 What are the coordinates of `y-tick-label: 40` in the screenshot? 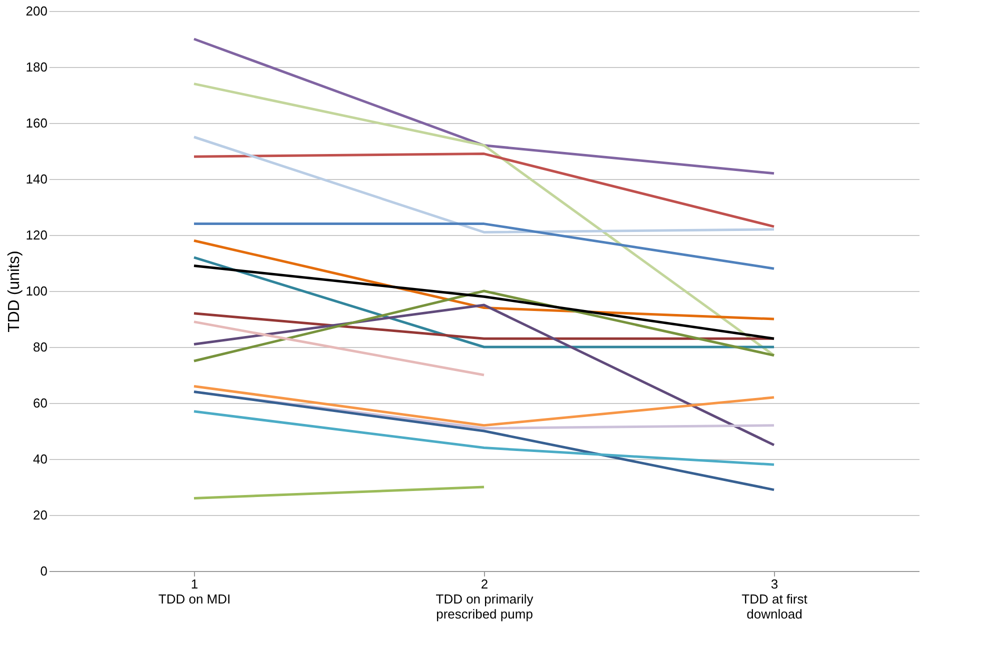 It's located at (40, 459).